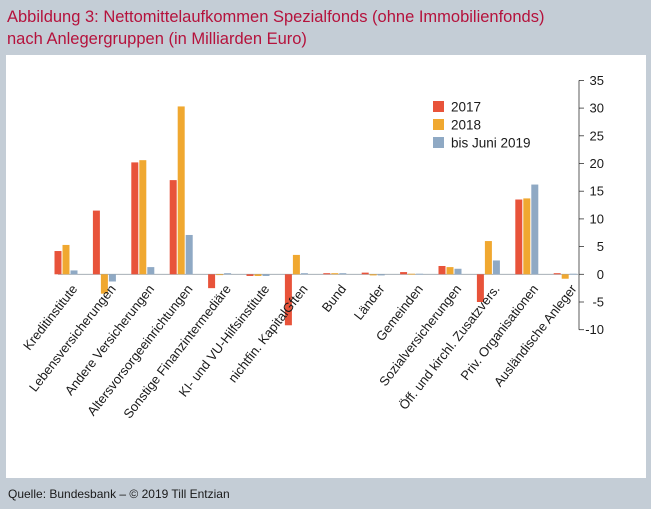  Describe the element at coordinates (491, 143) in the screenshot. I see `legend-label: bis Juni 2019` at that location.